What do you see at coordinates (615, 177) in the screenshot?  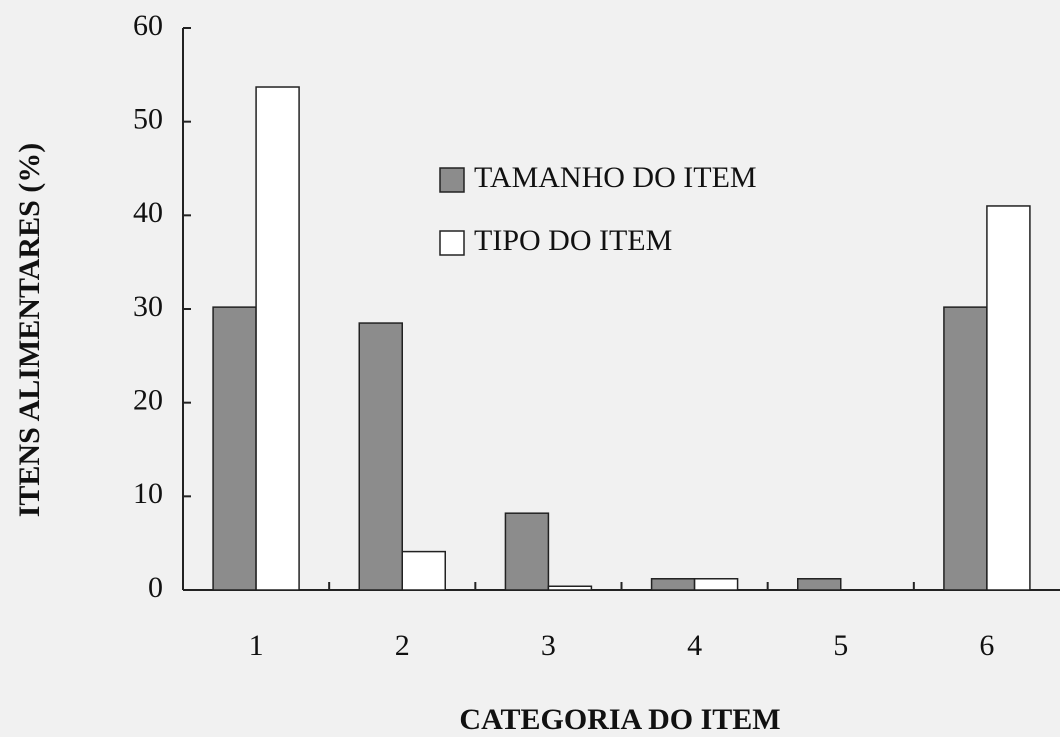 I see `legend-label: TAMANHO DO ITEM` at bounding box center [615, 177].